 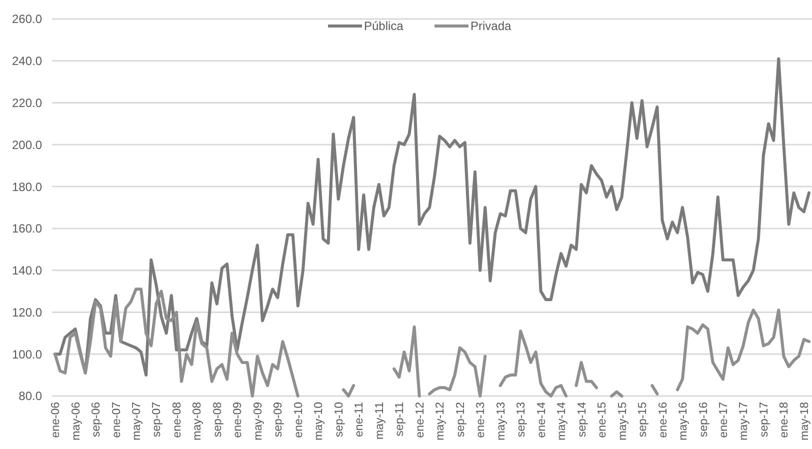 What do you see at coordinates (764, 420) in the screenshot?
I see `x-tick-label: sep-17` at bounding box center [764, 420].